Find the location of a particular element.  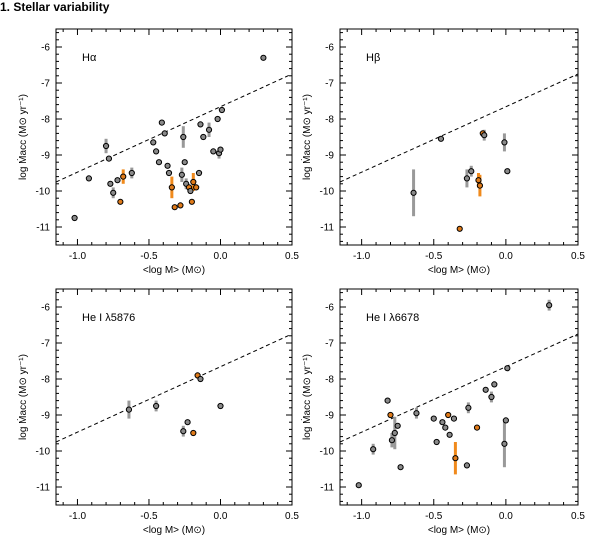

panel-title: He I λ5876 is located at coordinates (108, 318).